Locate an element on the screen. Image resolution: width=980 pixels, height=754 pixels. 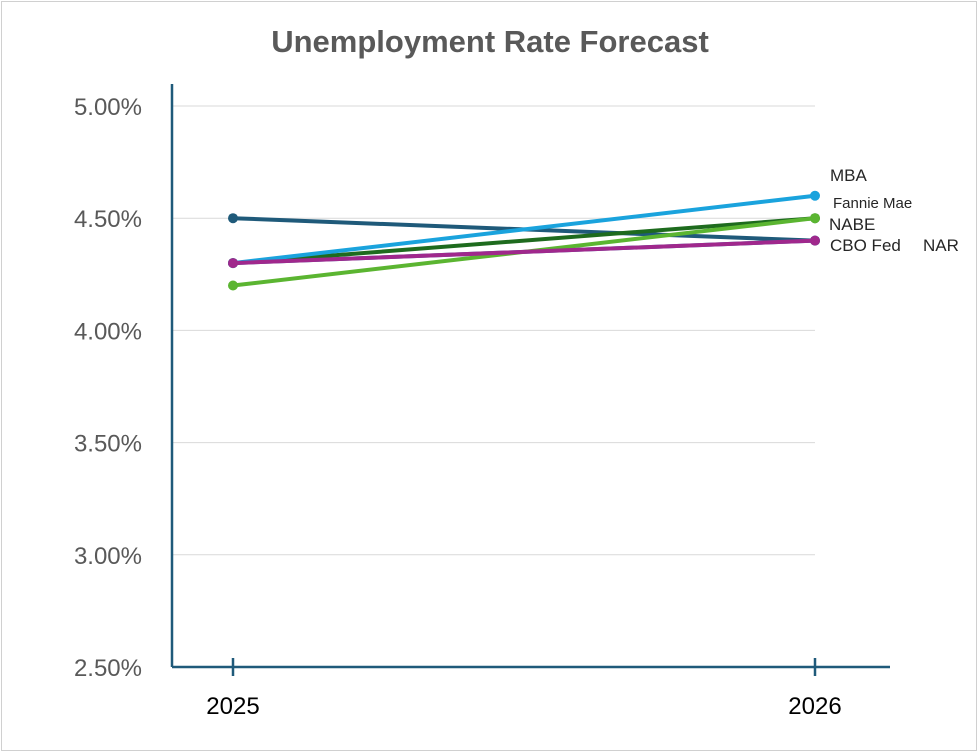
point-mba is located at coordinates (815, 195).